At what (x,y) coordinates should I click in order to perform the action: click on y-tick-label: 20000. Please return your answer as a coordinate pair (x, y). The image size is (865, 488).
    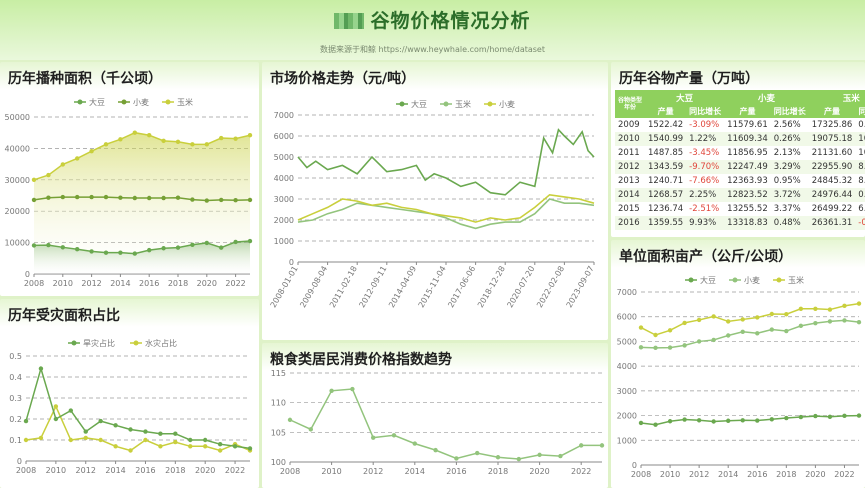
    Looking at the image, I should click on (17, 211).